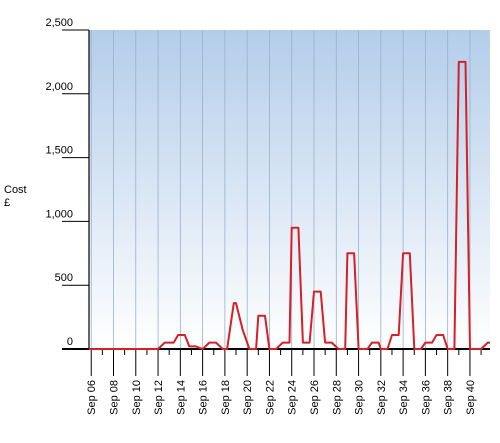 This screenshot has width=500, height=443. What do you see at coordinates (70, 342) in the screenshot?
I see `y-tick-label: 0` at bounding box center [70, 342].